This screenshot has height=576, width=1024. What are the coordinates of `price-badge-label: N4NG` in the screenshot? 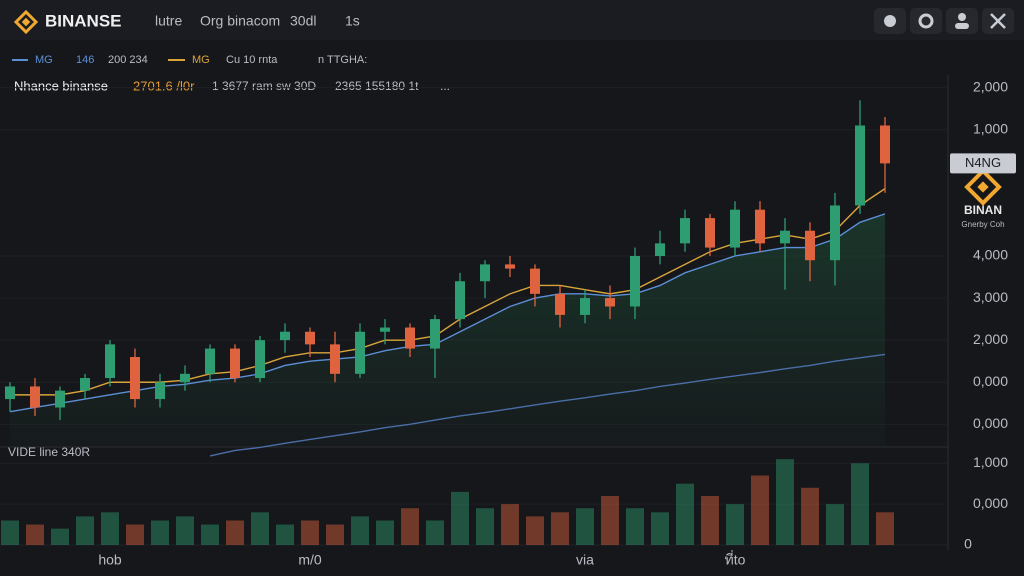 It's located at (983, 162).